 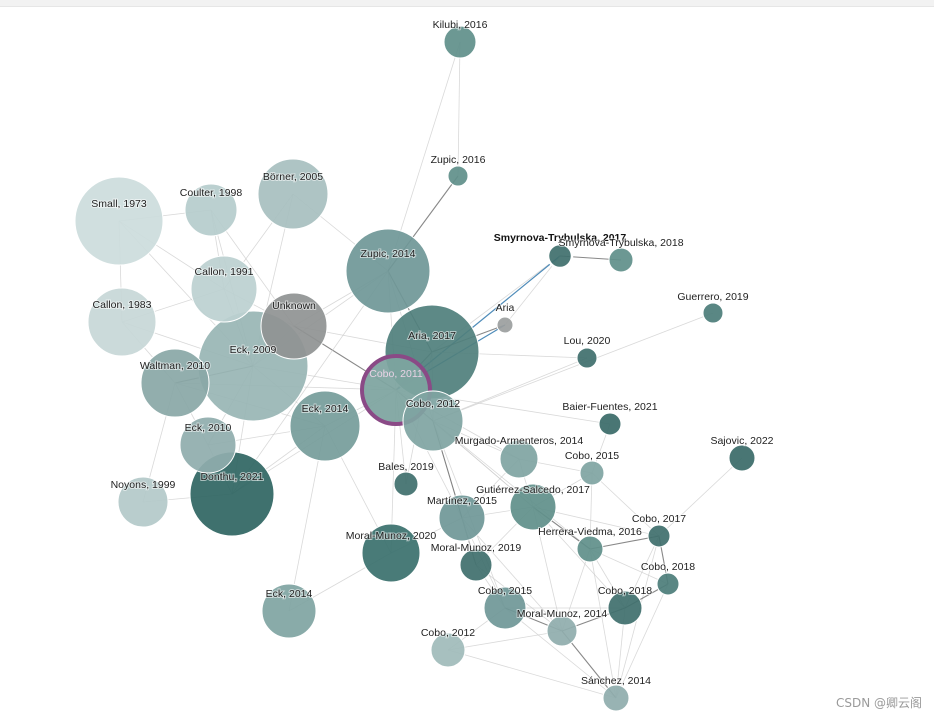 What do you see at coordinates (448, 633) in the screenshot?
I see `label-cobo2012b: Cobo, 2012` at bounding box center [448, 633].